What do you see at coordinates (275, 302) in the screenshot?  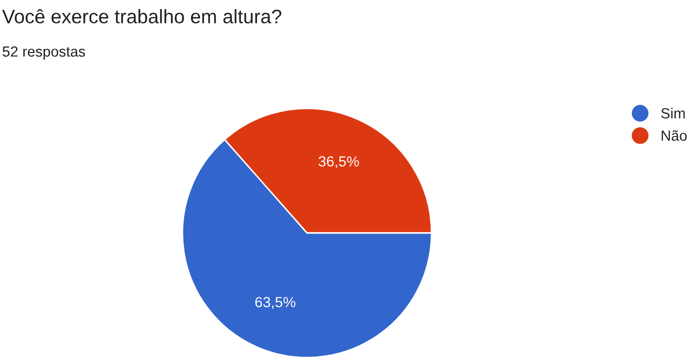 I see `data-label: 63,5%` at bounding box center [275, 302].